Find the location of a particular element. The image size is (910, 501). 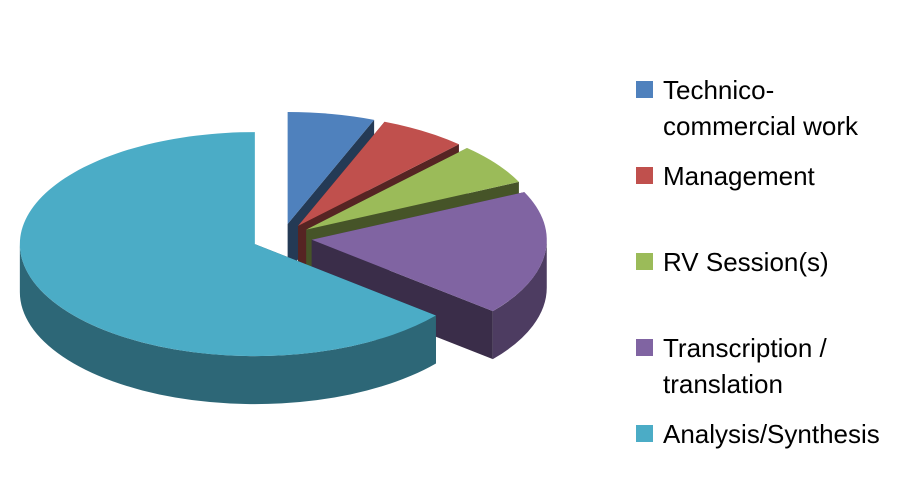

legend-item: Technico-commercial work is located at coordinates (763, 108).